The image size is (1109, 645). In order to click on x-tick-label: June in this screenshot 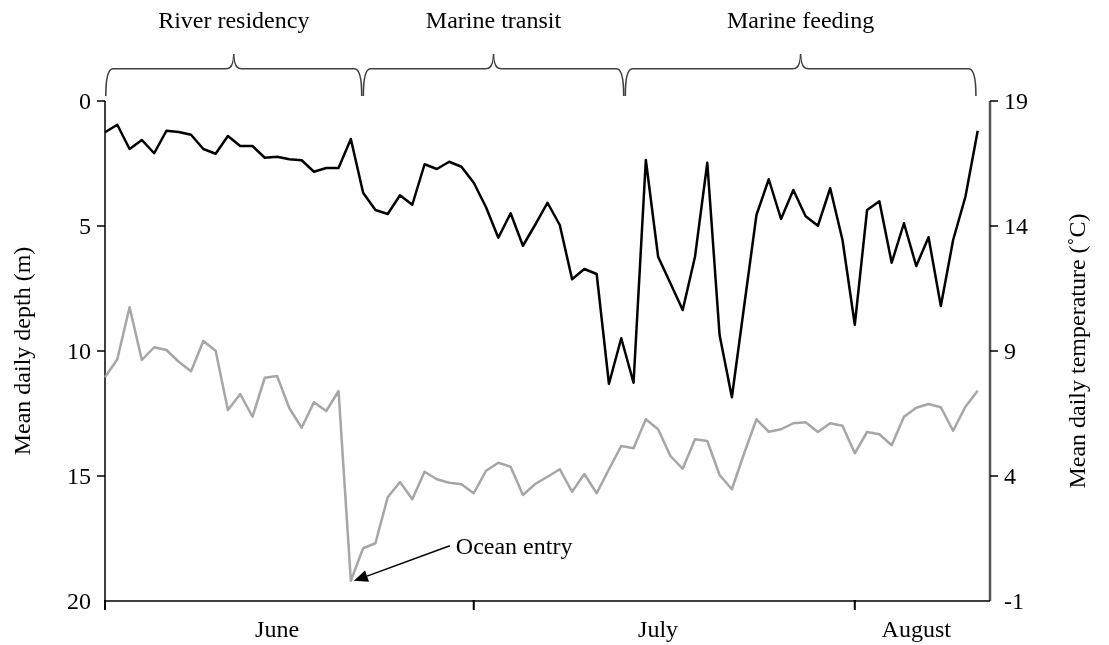, I will do `click(277, 629)`.